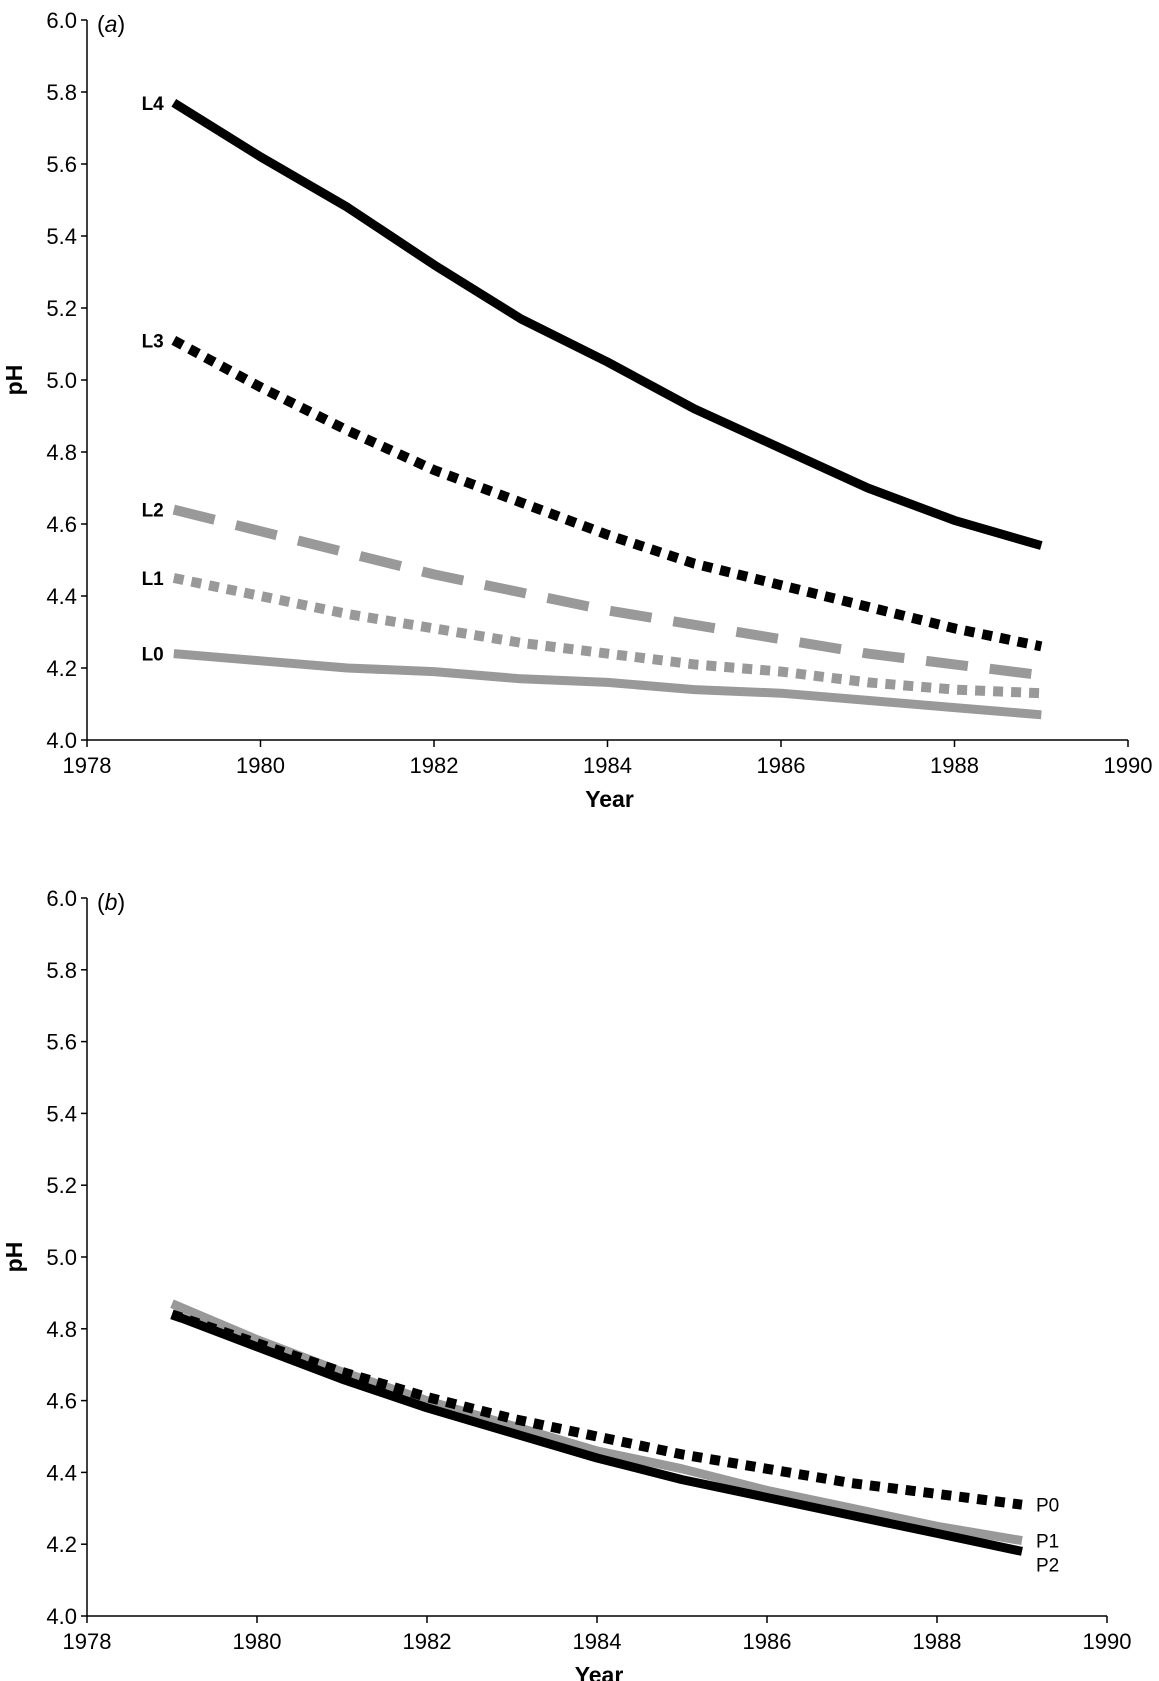  What do you see at coordinates (1047, 1566) in the screenshot?
I see `series-label-p2: P2` at bounding box center [1047, 1566].